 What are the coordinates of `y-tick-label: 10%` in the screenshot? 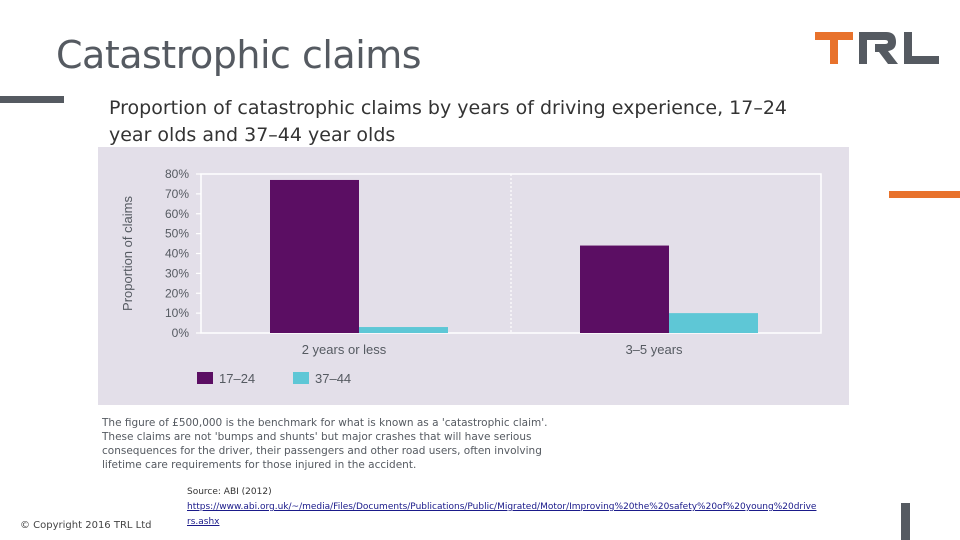 It's located at (177, 313).